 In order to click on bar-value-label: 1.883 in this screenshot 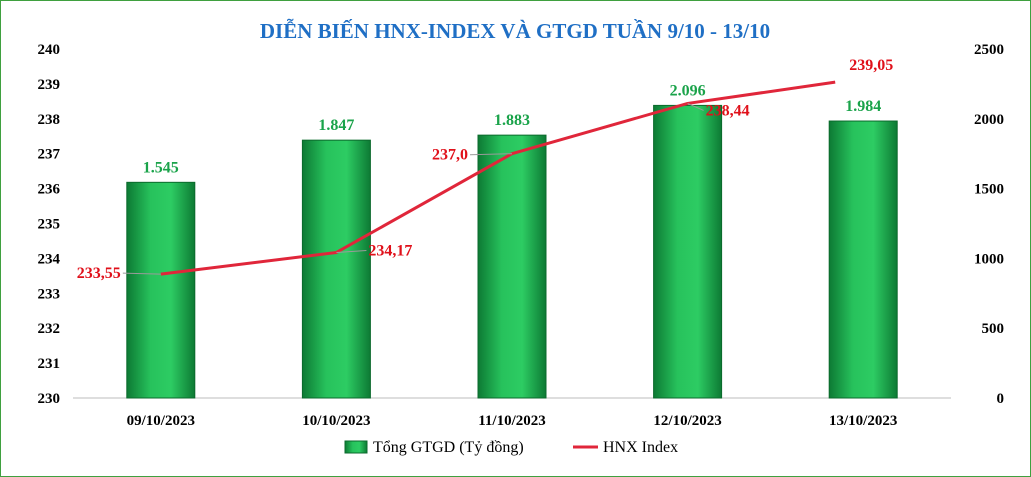, I will do `click(512, 120)`.